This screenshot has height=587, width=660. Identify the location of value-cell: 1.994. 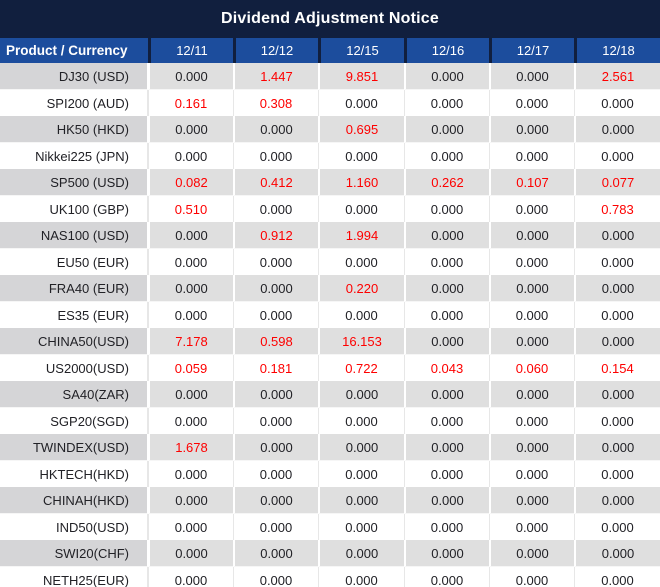
(361, 235).